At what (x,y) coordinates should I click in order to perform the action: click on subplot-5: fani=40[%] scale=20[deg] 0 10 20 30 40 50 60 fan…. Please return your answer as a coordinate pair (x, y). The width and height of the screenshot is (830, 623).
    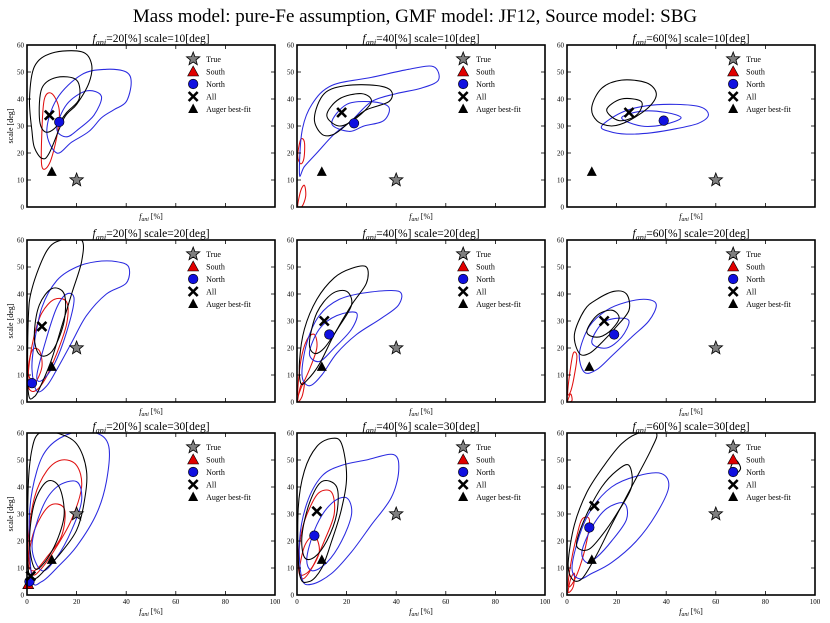
    Looking at the image, I should click on (416, 323).